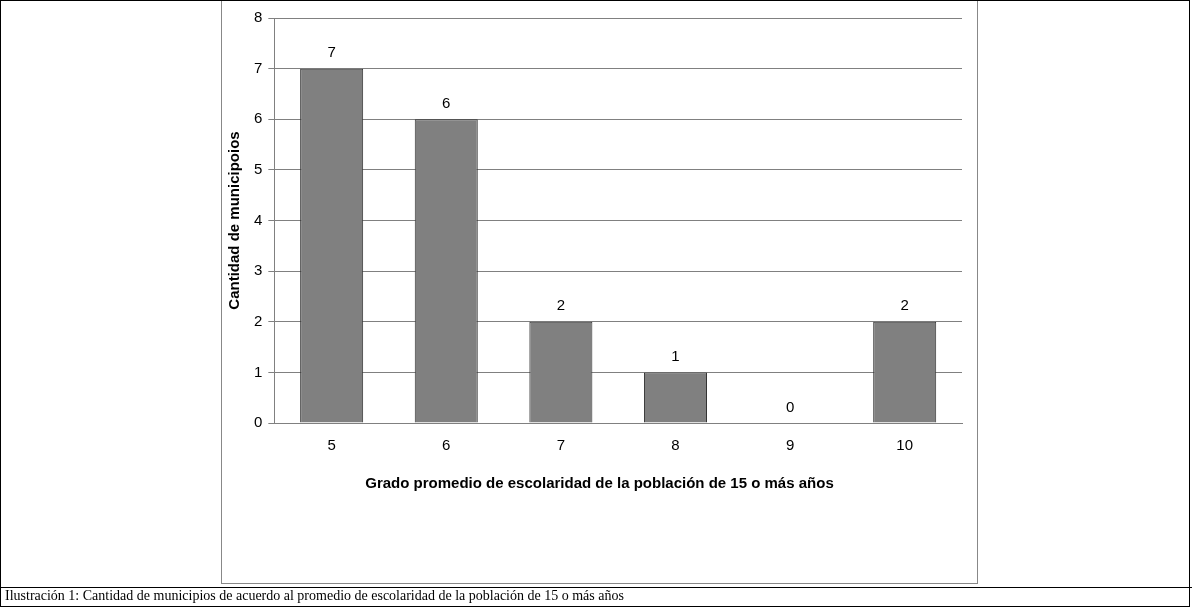  Describe the element at coordinates (258, 17) in the screenshot. I see `y-tick-label: 8` at that location.